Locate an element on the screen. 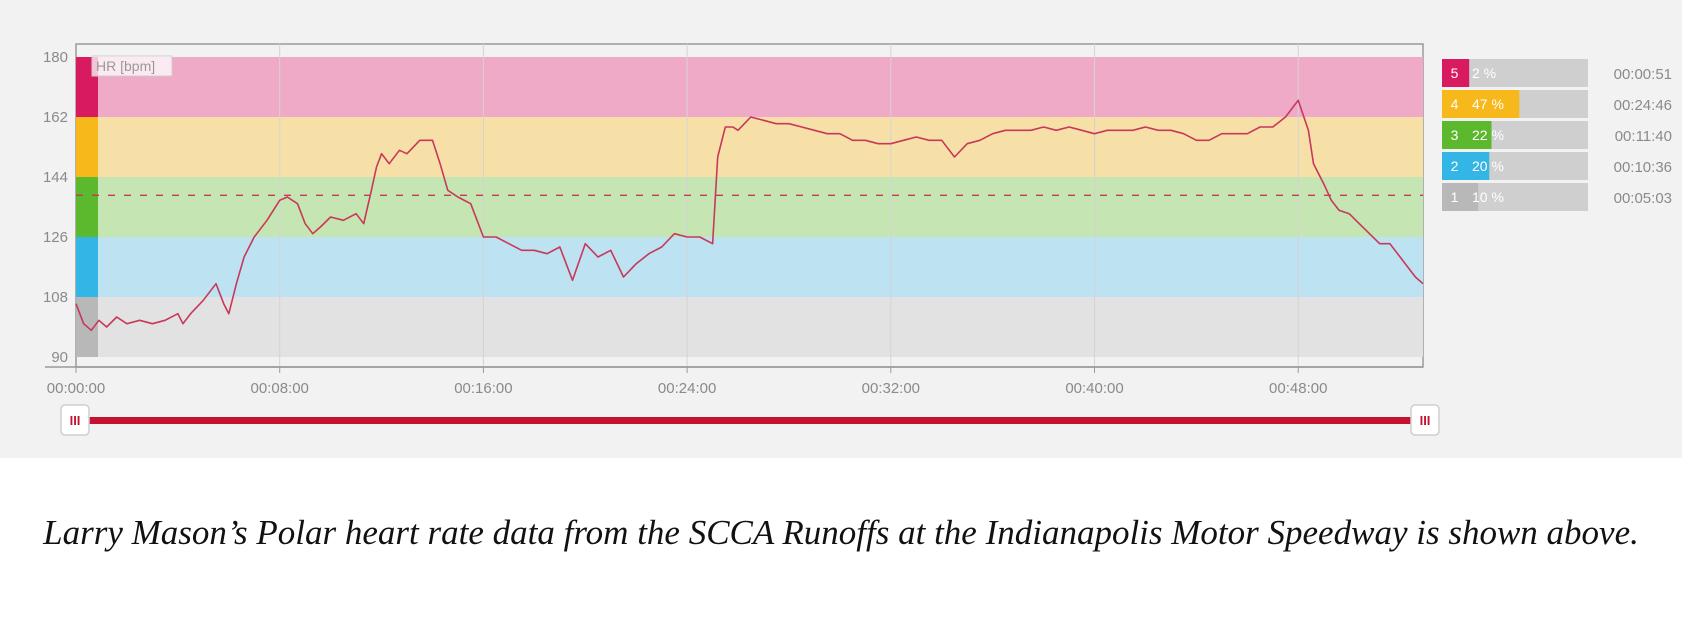 The width and height of the screenshot is (1682, 640). y-tick-label: 126 is located at coordinates (55, 237).